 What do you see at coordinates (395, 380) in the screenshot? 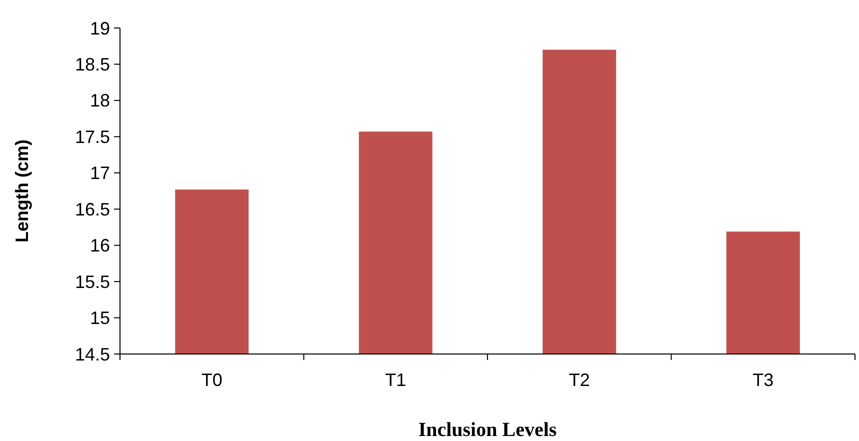
I see `x-tick-label: T1` at bounding box center [395, 380].